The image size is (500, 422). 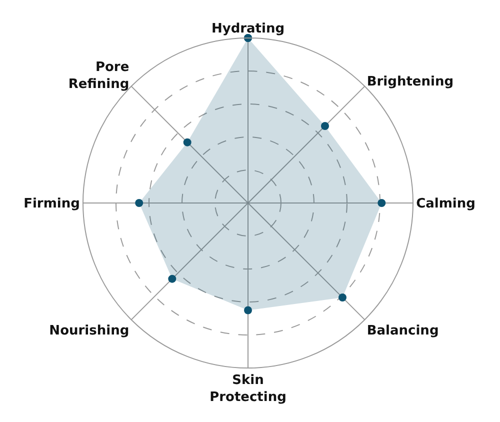 I want to click on spoke-label: Skin Protecting, so click(x=248, y=389).